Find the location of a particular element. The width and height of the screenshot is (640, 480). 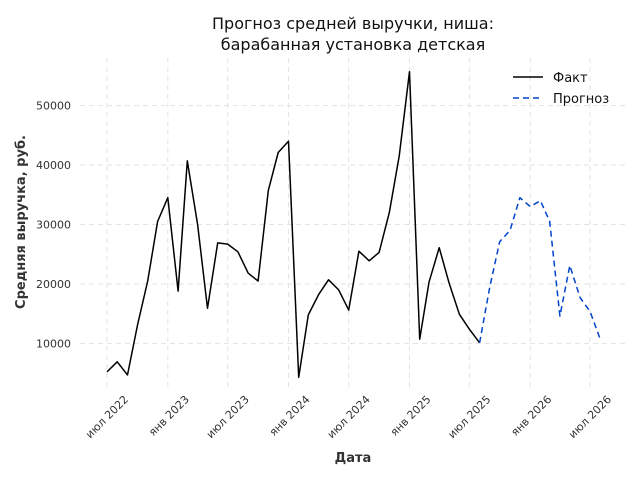

x-axis-label: Дата is located at coordinates (353, 458).